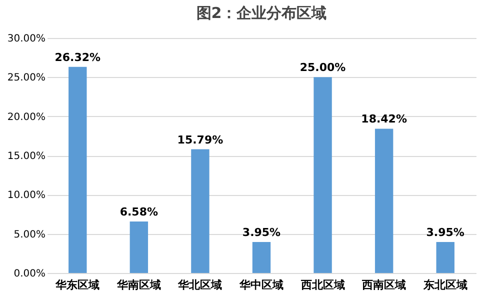  Describe the element at coordinates (30, 234) in the screenshot. I see `y-tick-label: 5.00%` at that location.